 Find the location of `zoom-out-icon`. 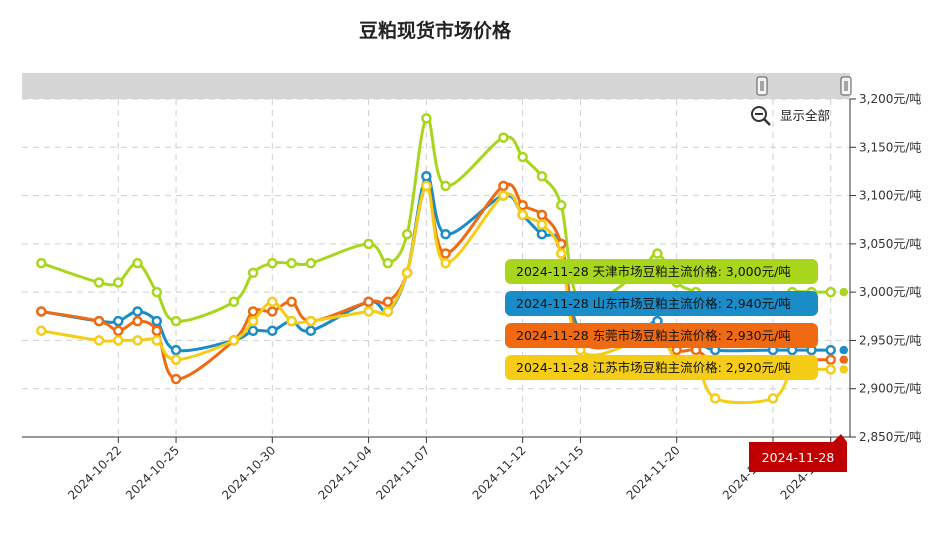

zoom-out-icon is located at coordinates (759, 114).